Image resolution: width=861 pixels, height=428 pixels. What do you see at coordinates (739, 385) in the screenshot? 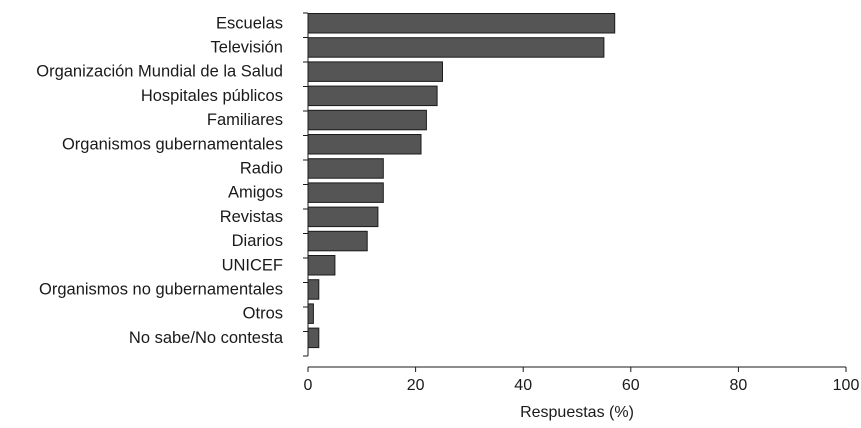
I see `x-tick-label-4: 80` at bounding box center [739, 385].